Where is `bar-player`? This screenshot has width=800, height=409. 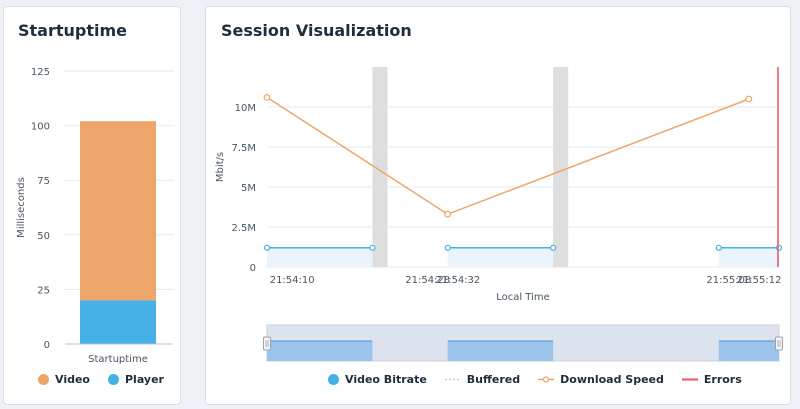
bar-player is located at coordinates (118, 322).